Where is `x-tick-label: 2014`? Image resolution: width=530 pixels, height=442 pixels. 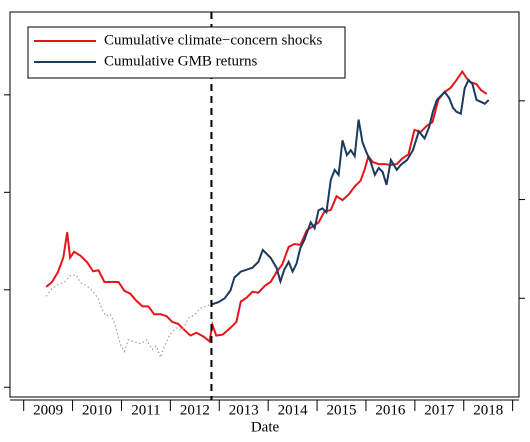
x-tick-label: 2014 is located at coordinates (293, 410).